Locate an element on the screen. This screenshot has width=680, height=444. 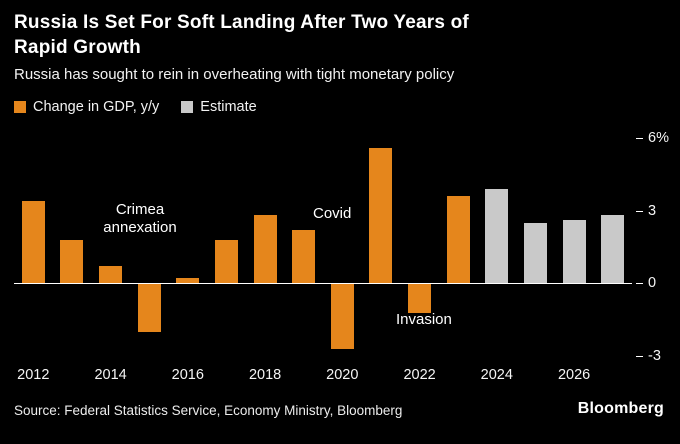
chart-title-line-2: Rapid Growth is located at coordinates (77, 47).